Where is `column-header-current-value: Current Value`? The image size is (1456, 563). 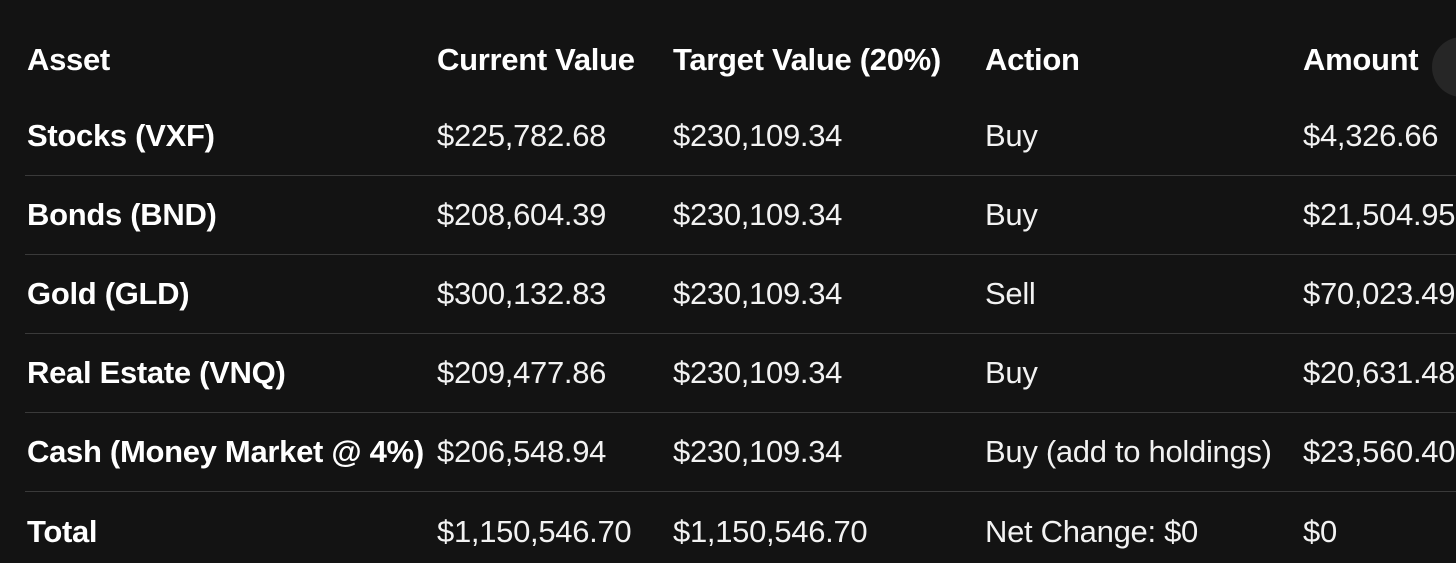
column-header-current-value: Current Value is located at coordinates (536, 59).